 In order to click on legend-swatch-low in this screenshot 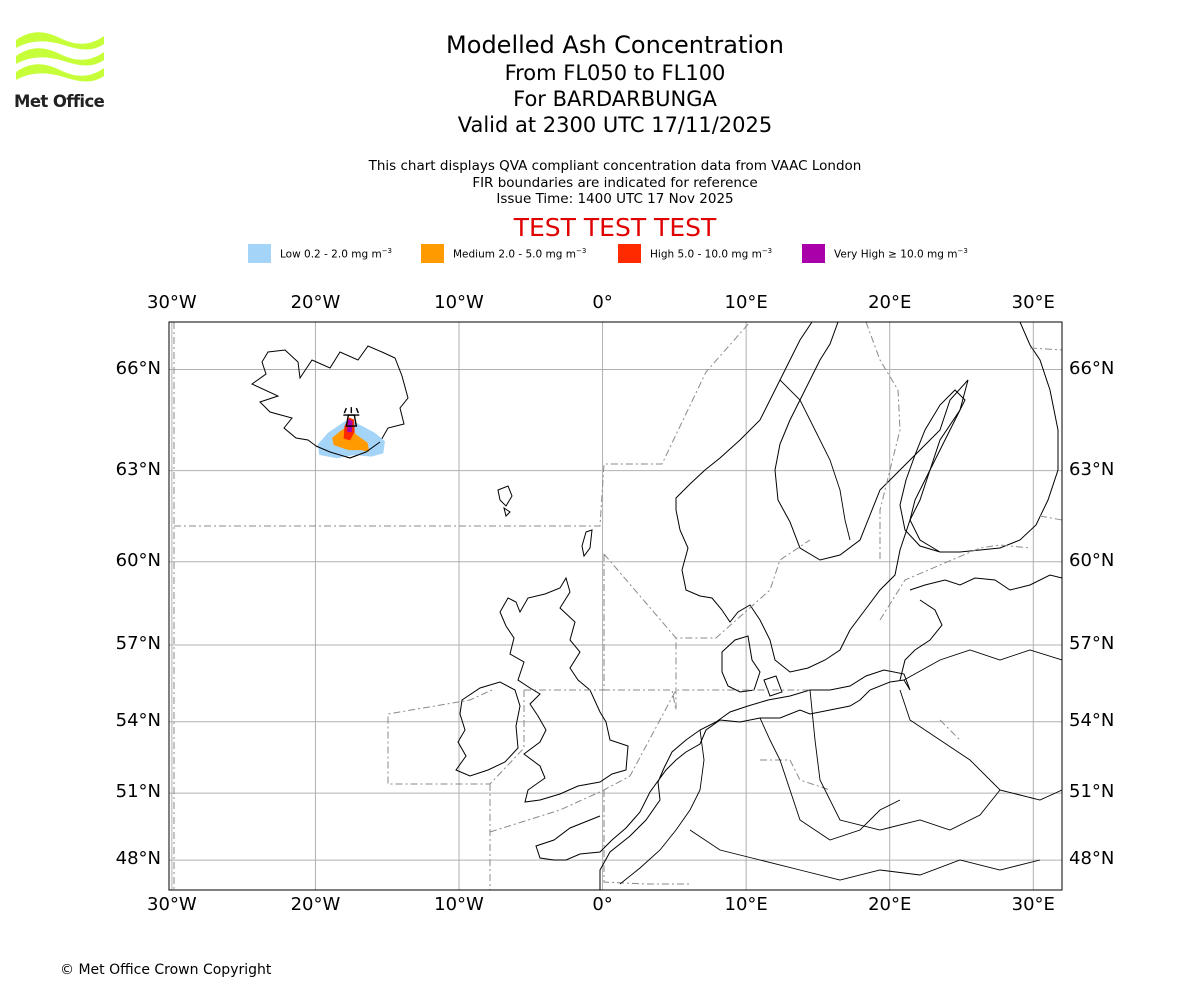, I will do `click(259, 253)`.